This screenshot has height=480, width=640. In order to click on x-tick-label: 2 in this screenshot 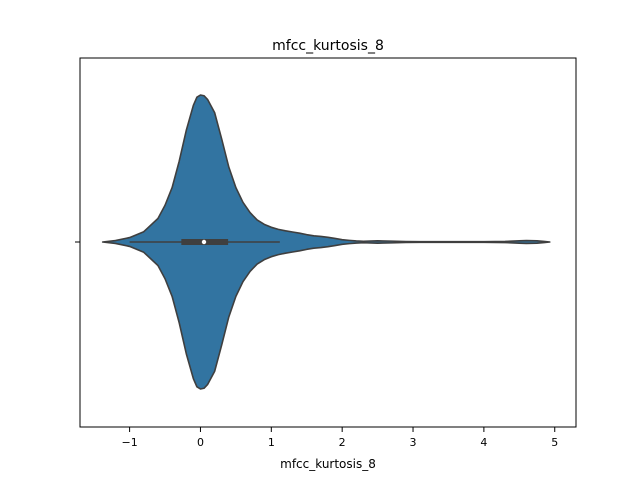, I will do `click(342, 442)`.